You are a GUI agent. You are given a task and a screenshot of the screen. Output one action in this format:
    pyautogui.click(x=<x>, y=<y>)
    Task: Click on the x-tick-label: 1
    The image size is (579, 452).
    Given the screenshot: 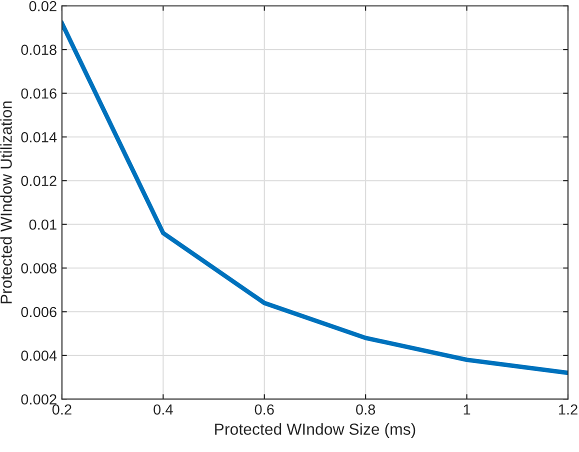 What is the action you would take?
    pyautogui.click(x=467, y=409)
    